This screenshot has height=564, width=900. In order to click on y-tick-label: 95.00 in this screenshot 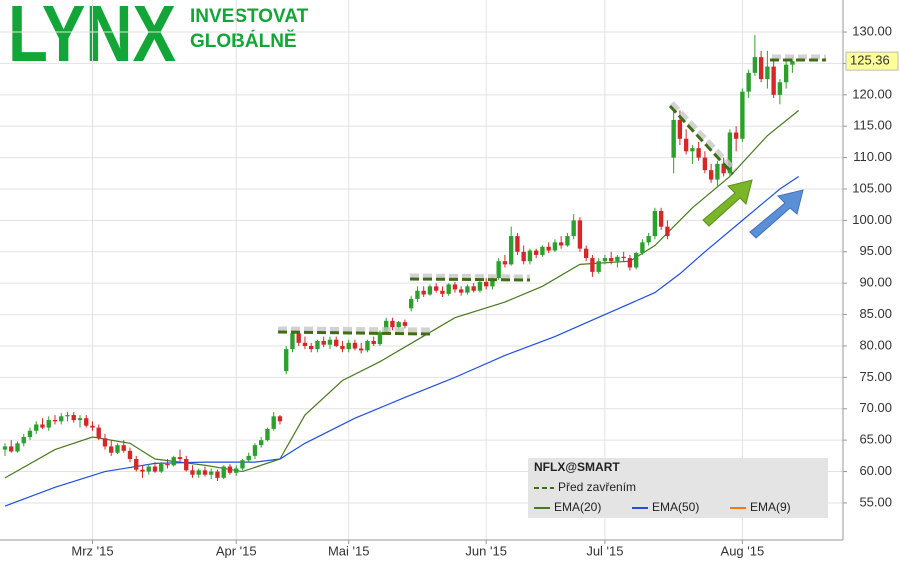, I will do `click(875, 250)`.